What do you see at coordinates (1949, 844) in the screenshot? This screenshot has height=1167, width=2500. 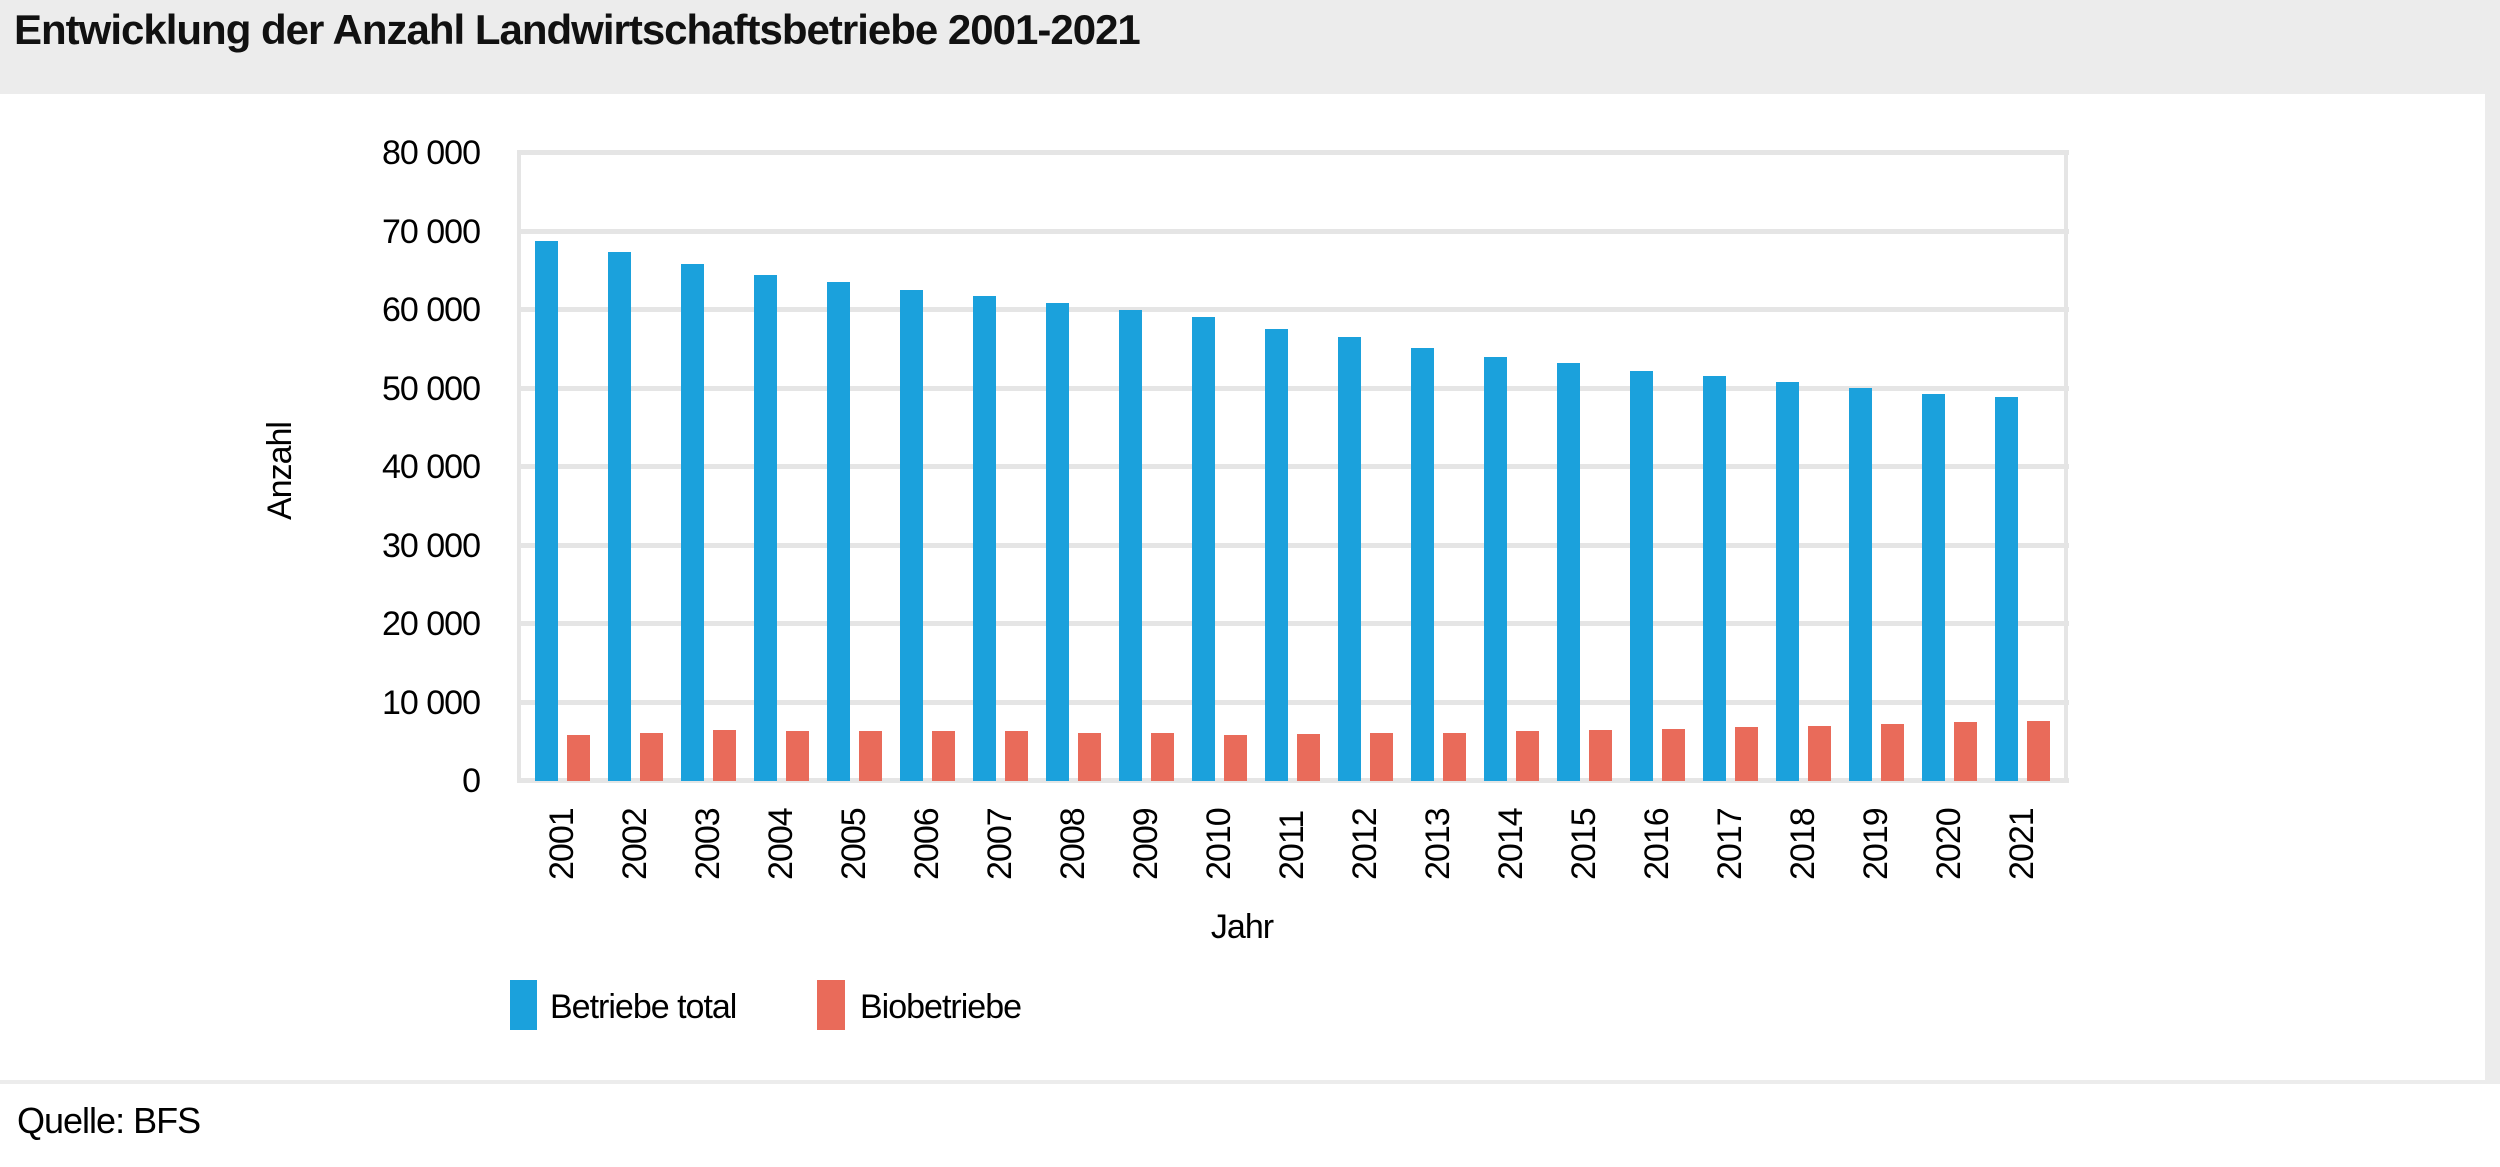 I see `x-tick-label-2020: 2020` at bounding box center [1949, 844].